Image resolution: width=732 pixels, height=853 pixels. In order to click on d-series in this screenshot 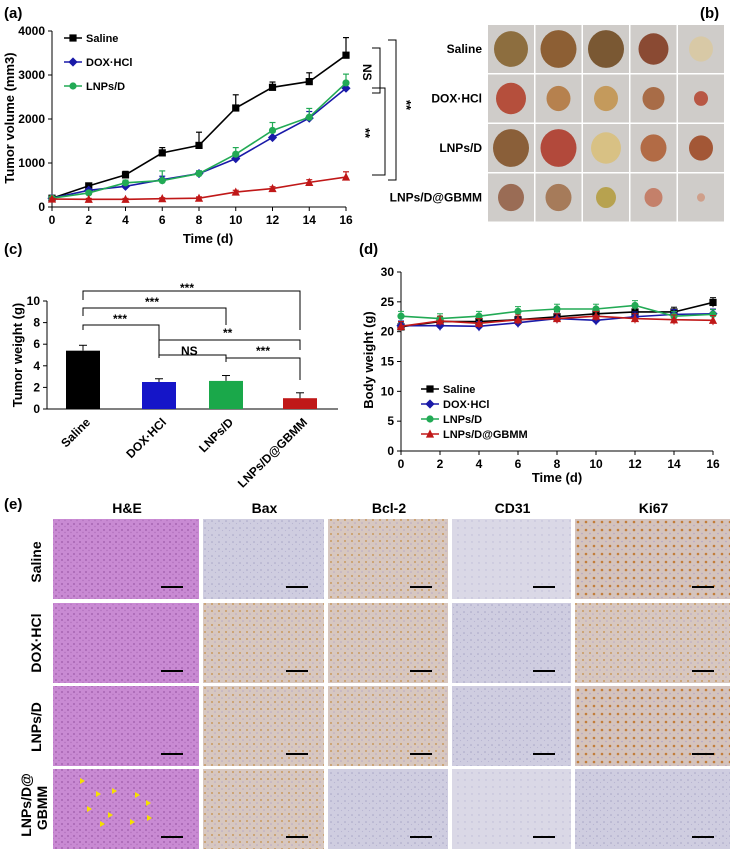, I will do `click(557, 314)`.